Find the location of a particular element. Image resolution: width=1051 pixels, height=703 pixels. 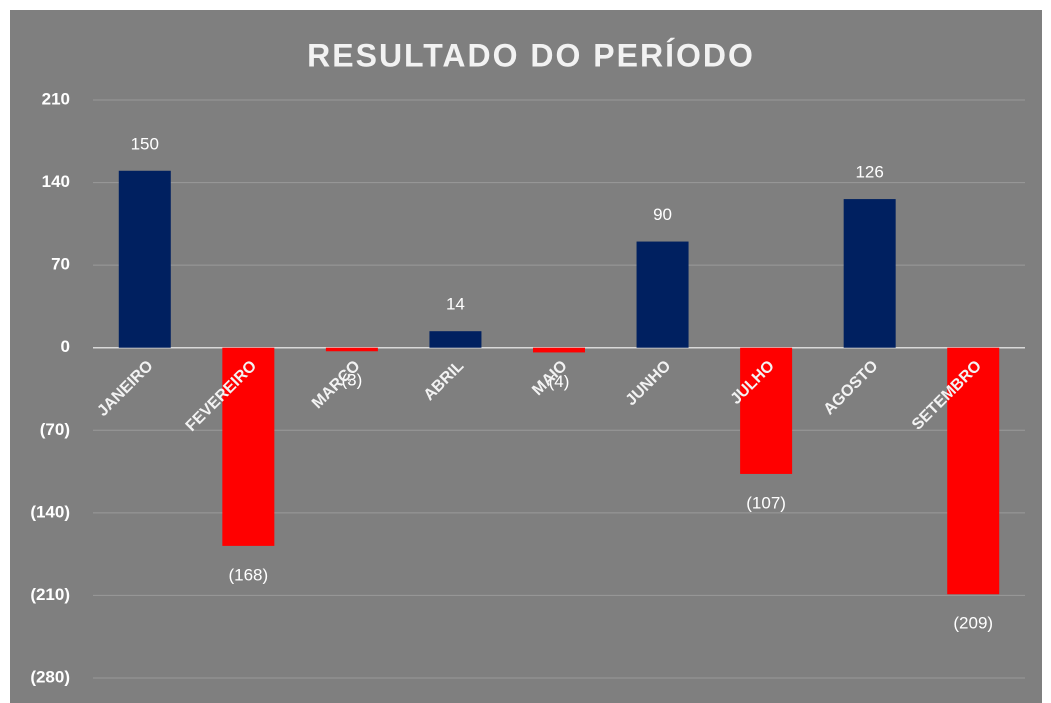

y-tick-label: 210 is located at coordinates (56, 98).